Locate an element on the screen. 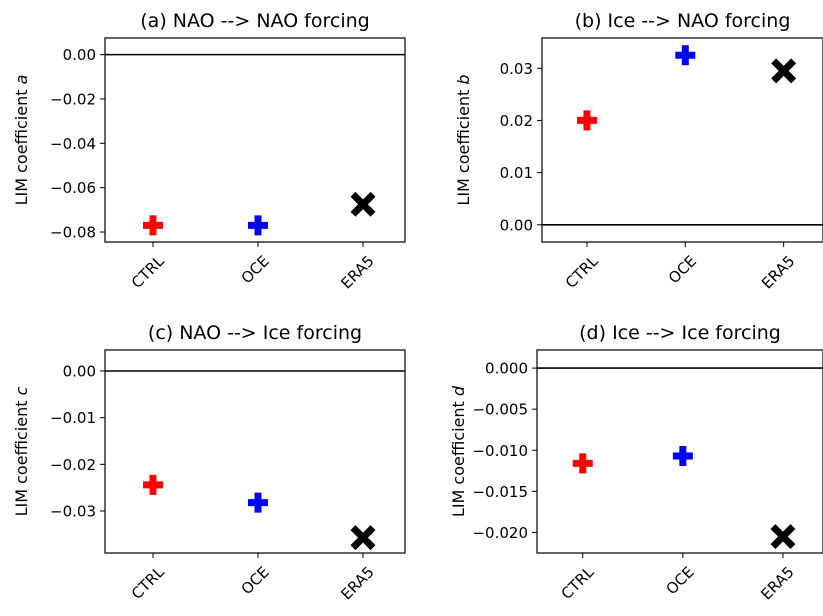 The height and width of the screenshot is (616, 823). panel-title: (c) NAO --> Ice forcing is located at coordinates (255, 333).